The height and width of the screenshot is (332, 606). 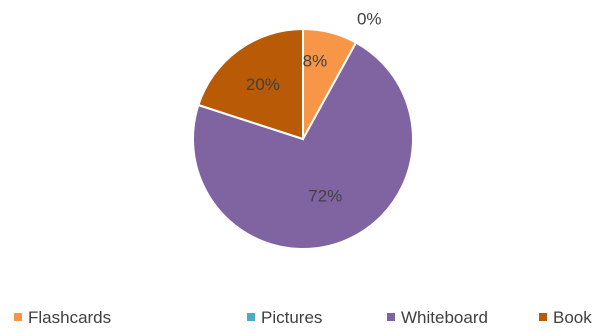 I want to click on legend-label-flashcards: Flashcards, so click(x=69, y=317).